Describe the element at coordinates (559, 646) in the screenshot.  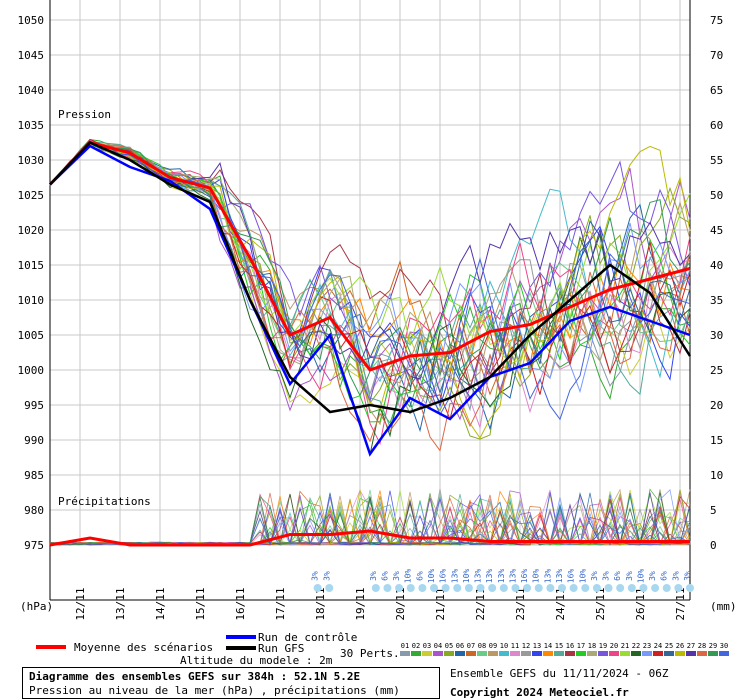
I see `perturbation-id-15: 15` at that location.